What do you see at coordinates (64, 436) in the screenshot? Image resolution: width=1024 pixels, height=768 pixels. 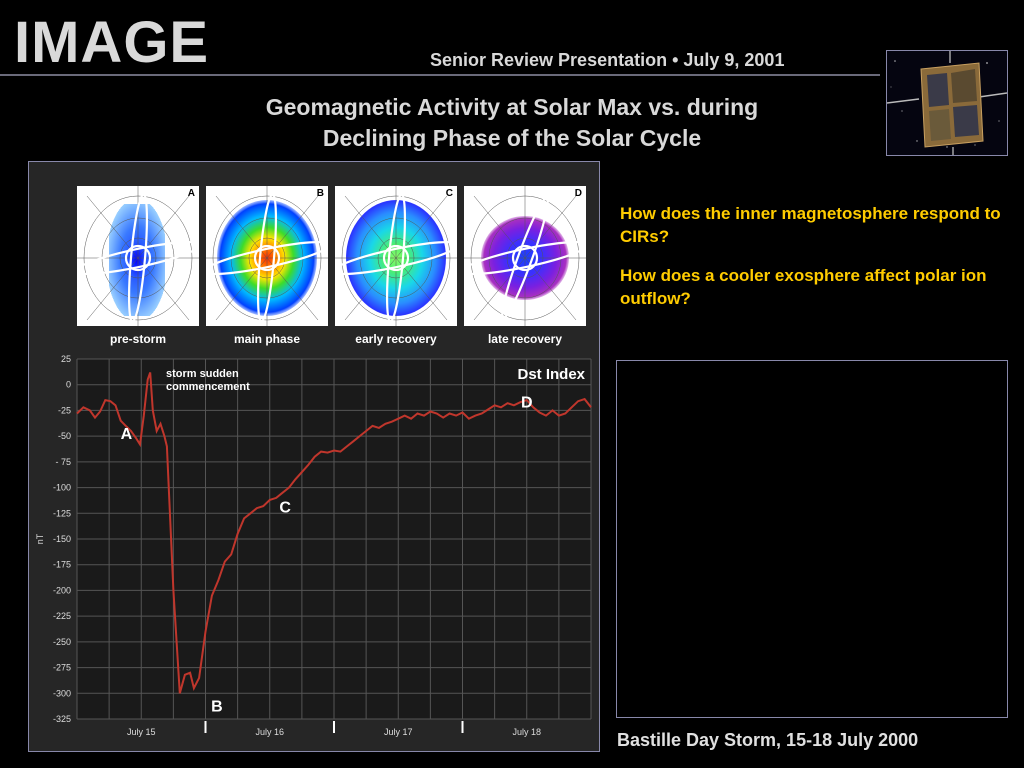 I see `y-tick-label: -50` at bounding box center [64, 436].